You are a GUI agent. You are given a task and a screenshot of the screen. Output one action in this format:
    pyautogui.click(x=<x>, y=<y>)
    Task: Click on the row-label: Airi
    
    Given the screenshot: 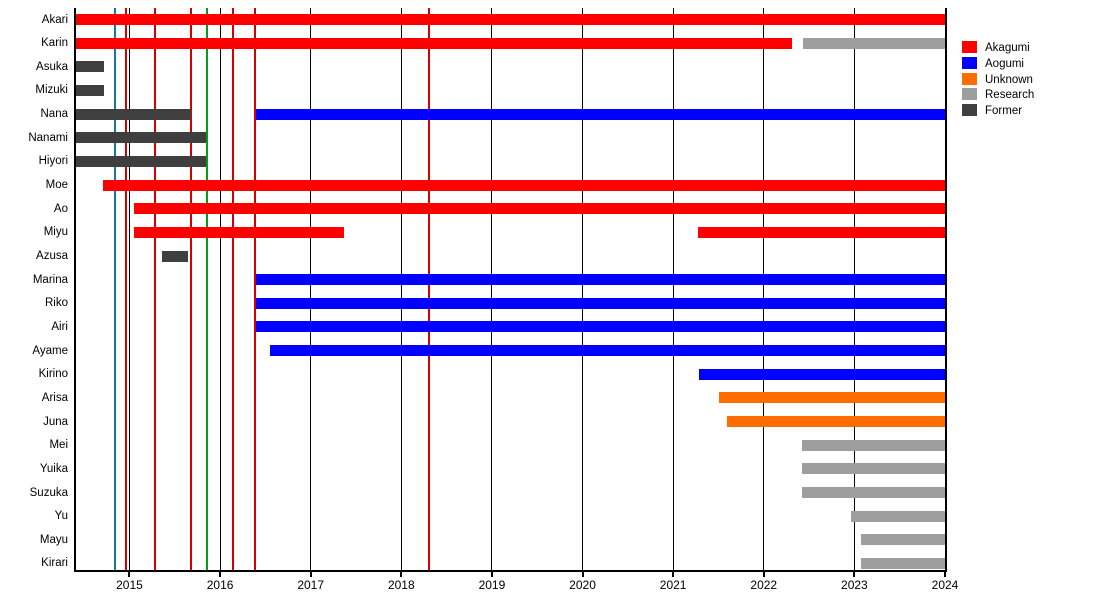 What is the action you would take?
    pyautogui.click(x=59, y=326)
    